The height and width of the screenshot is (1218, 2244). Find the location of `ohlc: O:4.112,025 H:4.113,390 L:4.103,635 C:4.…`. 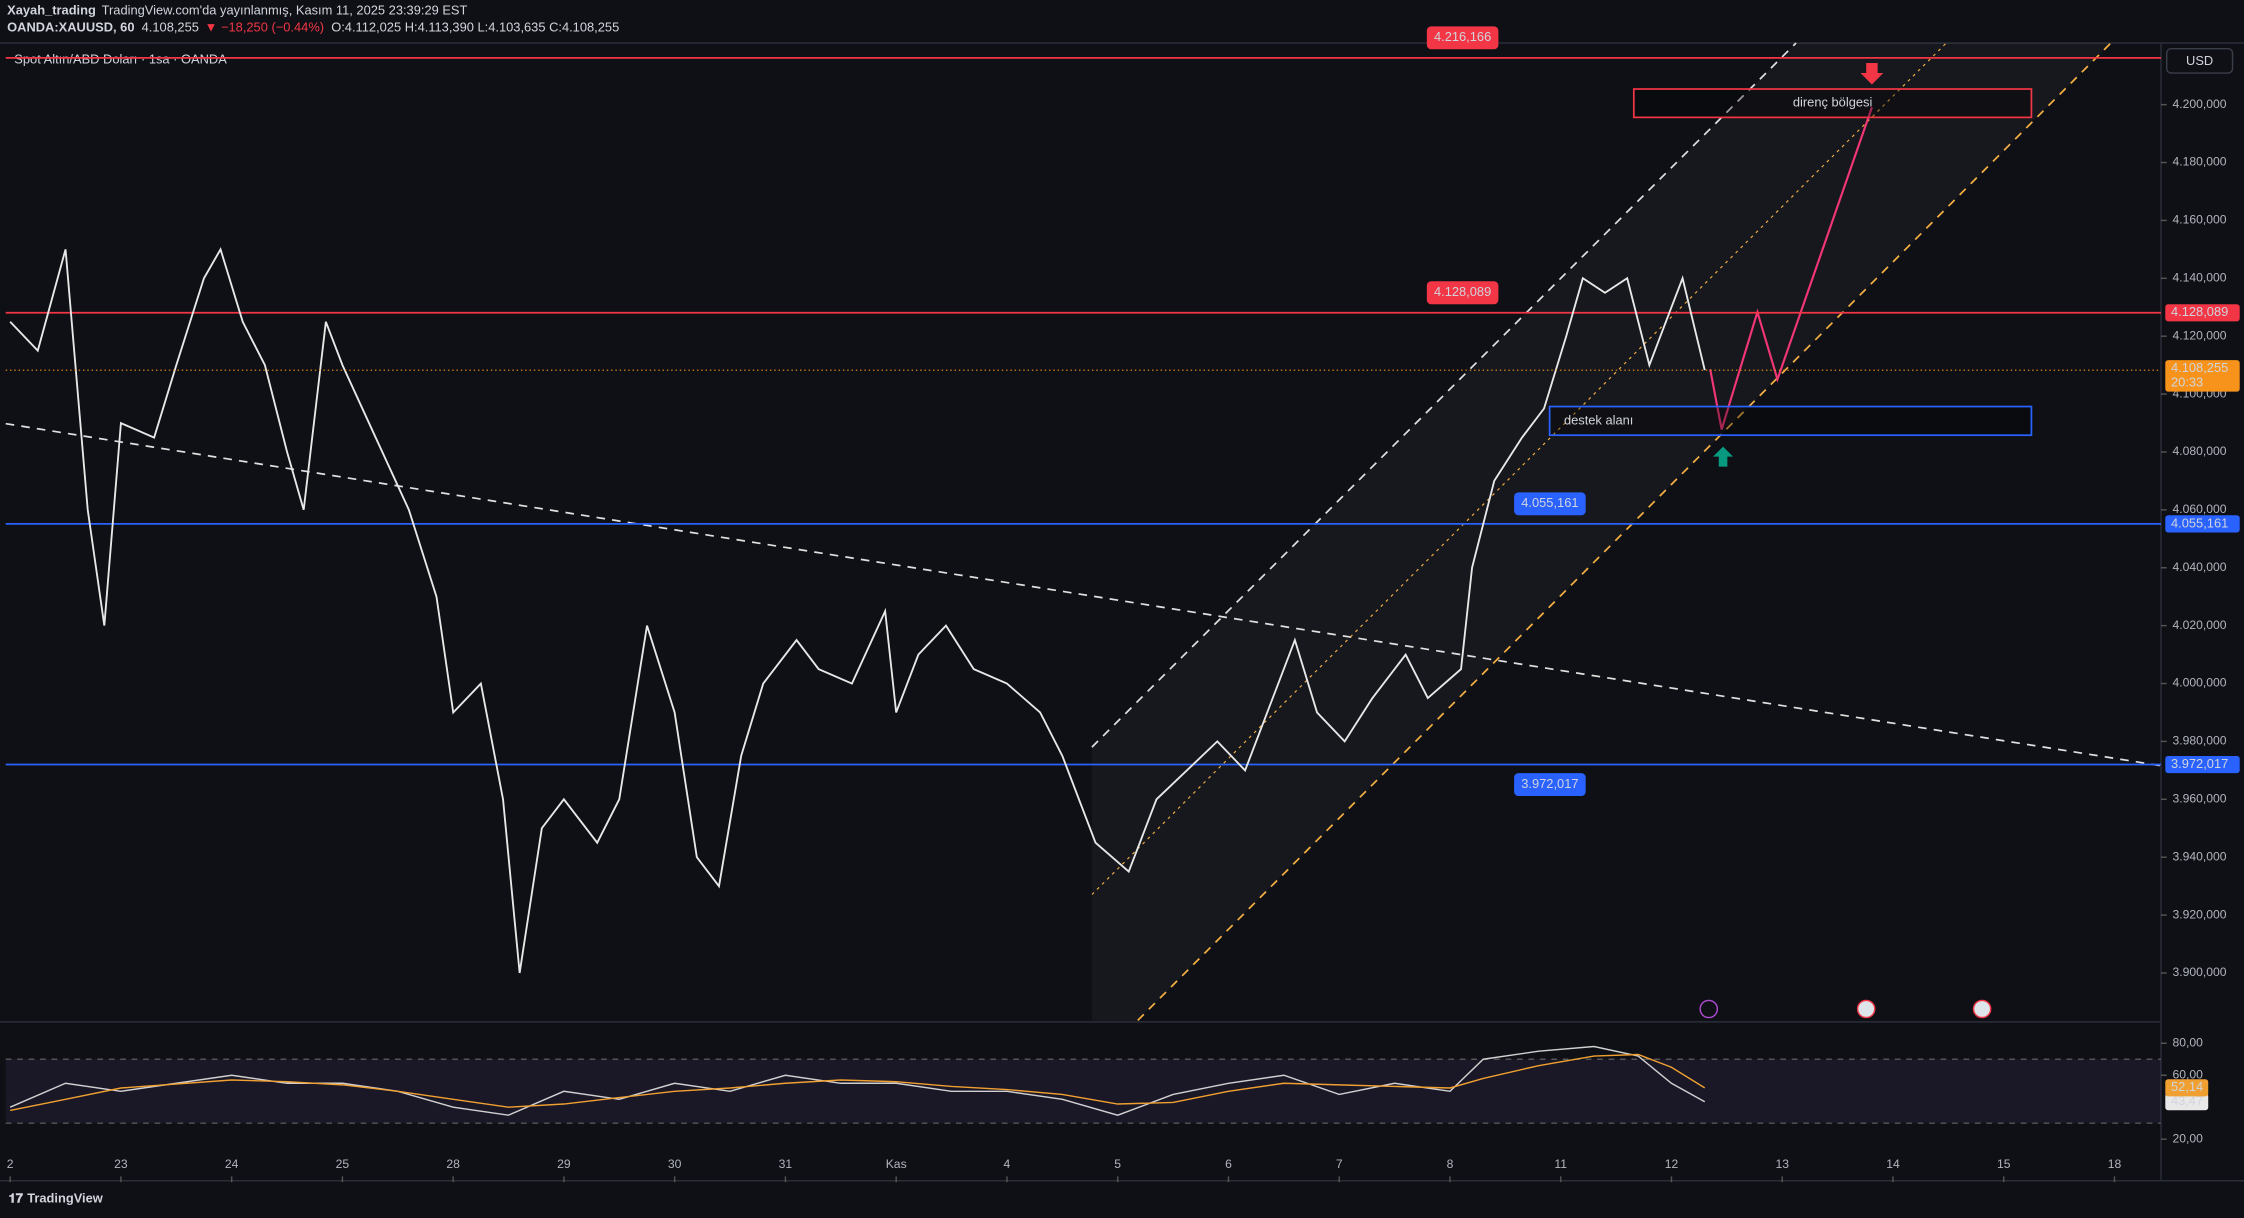

ohlc: O:4.112,025 H:4.113,390 L:4.103,635 C:4.… is located at coordinates (475, 27).